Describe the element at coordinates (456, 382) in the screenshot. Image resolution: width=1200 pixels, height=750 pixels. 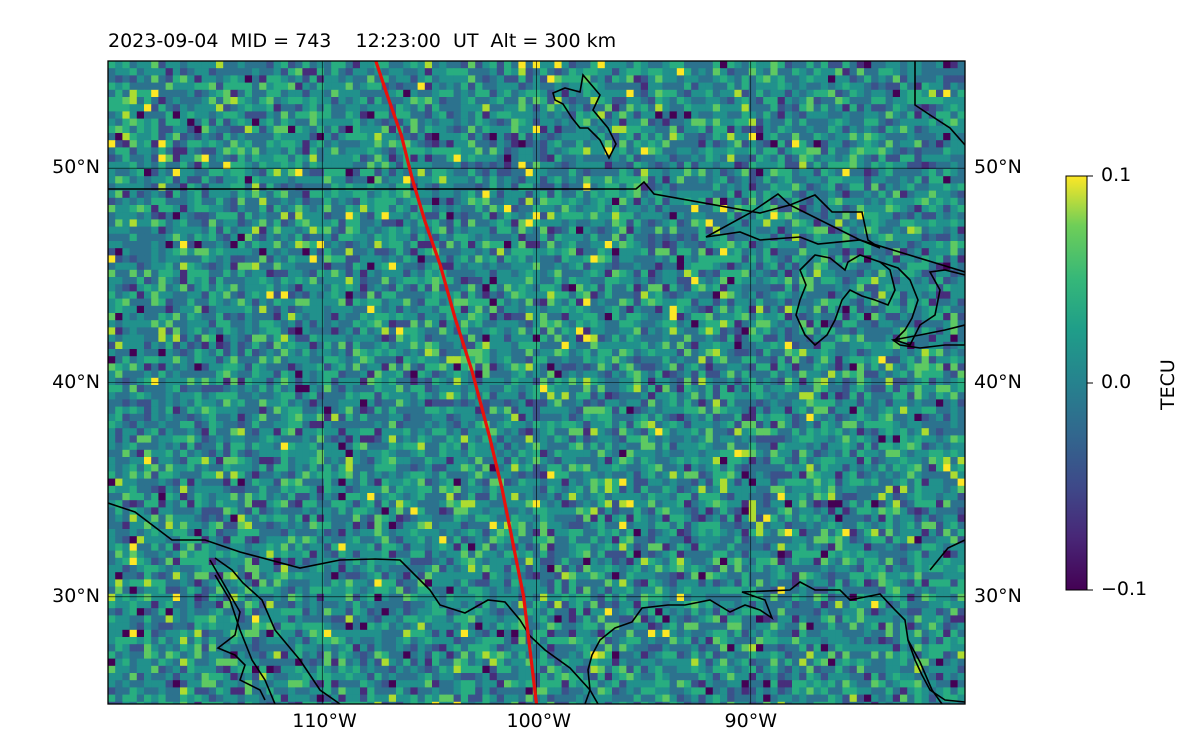
I see `satellite-track` at that location.